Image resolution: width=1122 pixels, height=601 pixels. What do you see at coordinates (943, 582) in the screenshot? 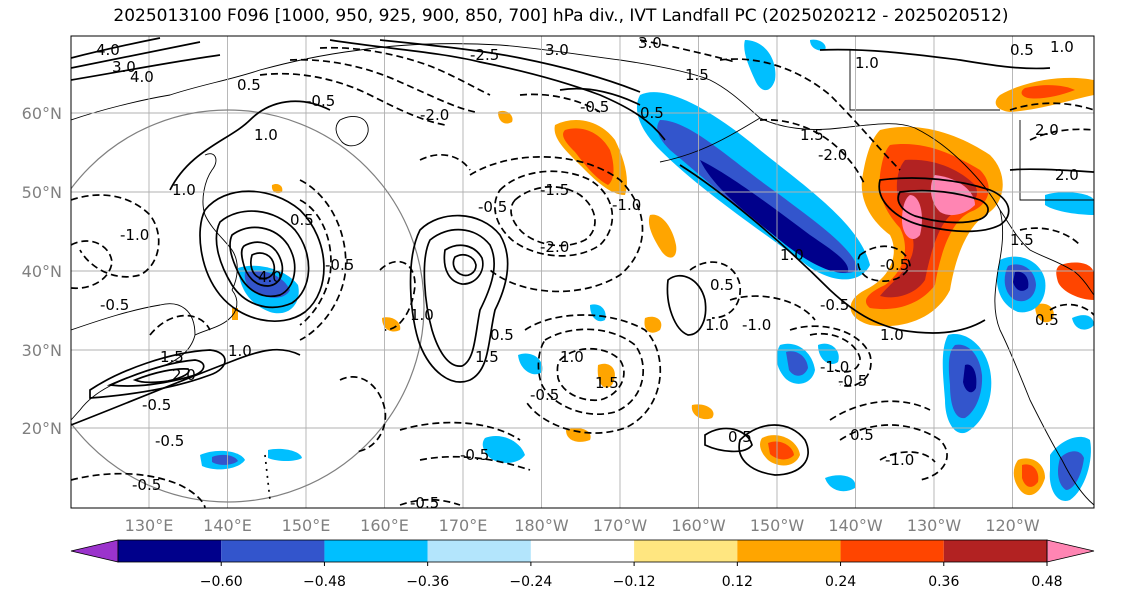
I see `colorbar-tick-label: 0.36` at bounding box center [943, 582].